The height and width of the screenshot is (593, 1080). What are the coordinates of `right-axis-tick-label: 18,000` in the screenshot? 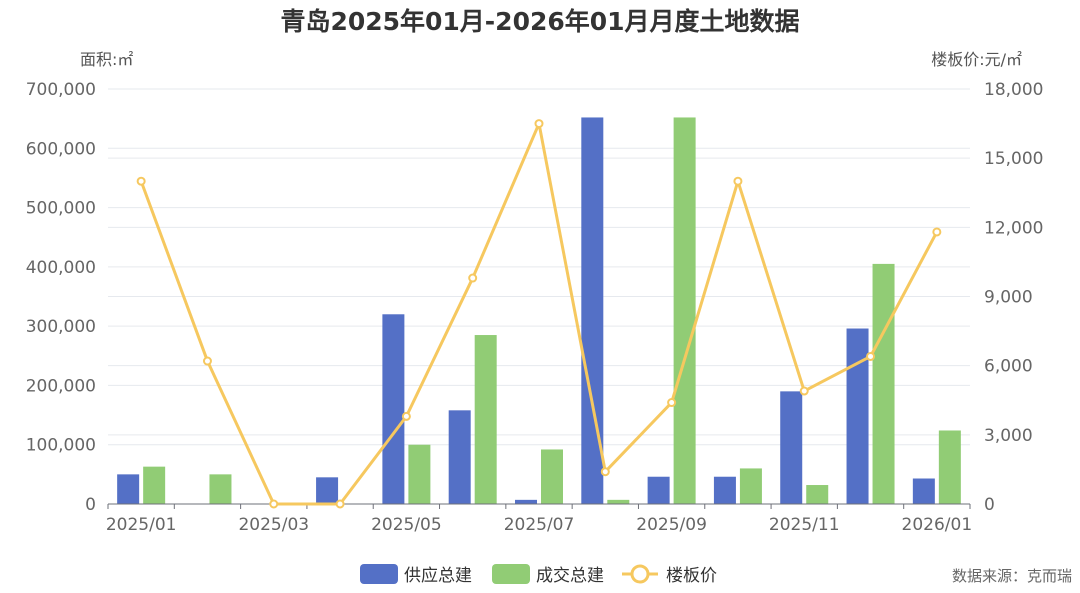 It's located at (1013, 90).